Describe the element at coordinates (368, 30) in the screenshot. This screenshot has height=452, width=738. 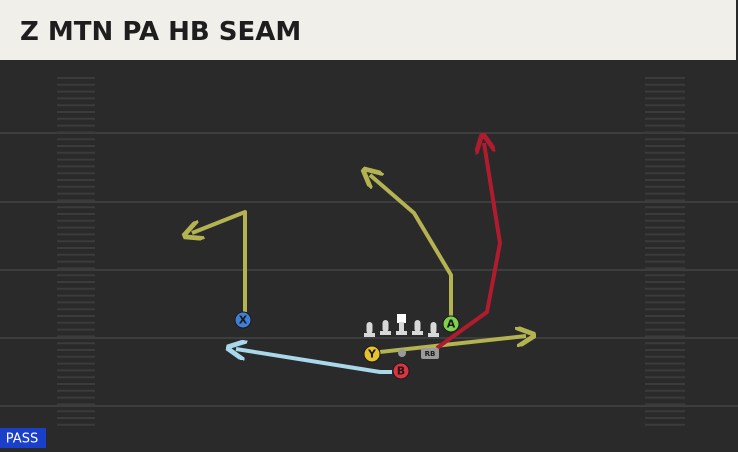
I see `header-bar` at that location.